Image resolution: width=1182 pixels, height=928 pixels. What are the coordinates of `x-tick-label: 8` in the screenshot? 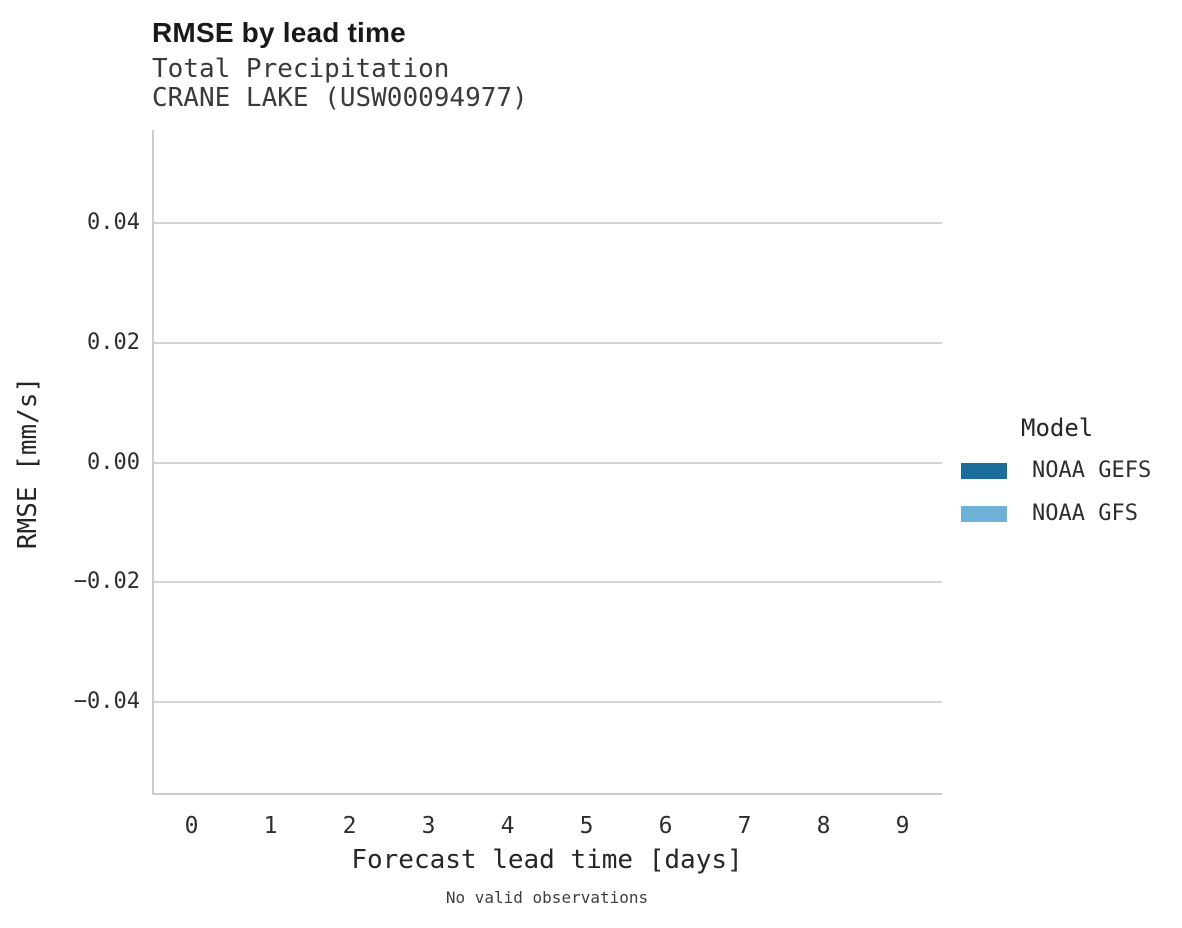 It's located at (823, 826).